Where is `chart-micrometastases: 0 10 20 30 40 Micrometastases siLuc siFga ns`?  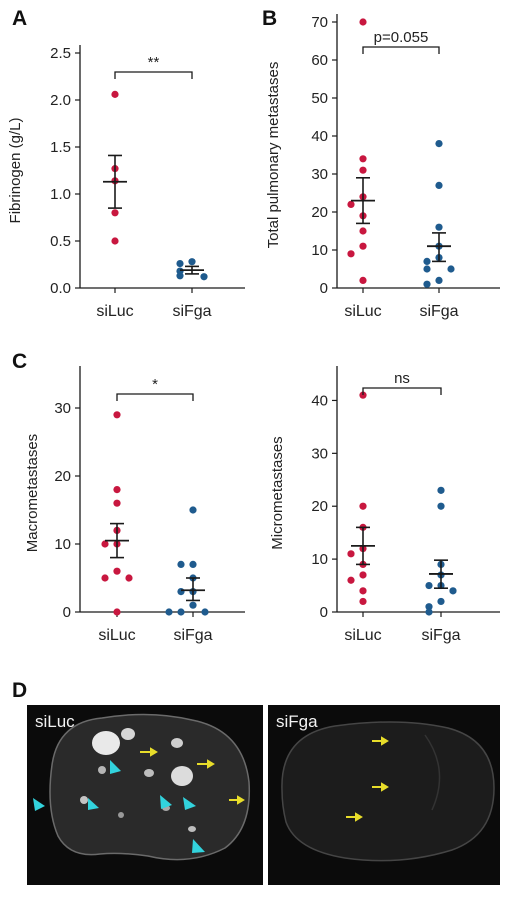 chart-micrometastases: 0 10 20 30 40 Micrometastases siLuc siFga ns is located at coordinates (384, 505).